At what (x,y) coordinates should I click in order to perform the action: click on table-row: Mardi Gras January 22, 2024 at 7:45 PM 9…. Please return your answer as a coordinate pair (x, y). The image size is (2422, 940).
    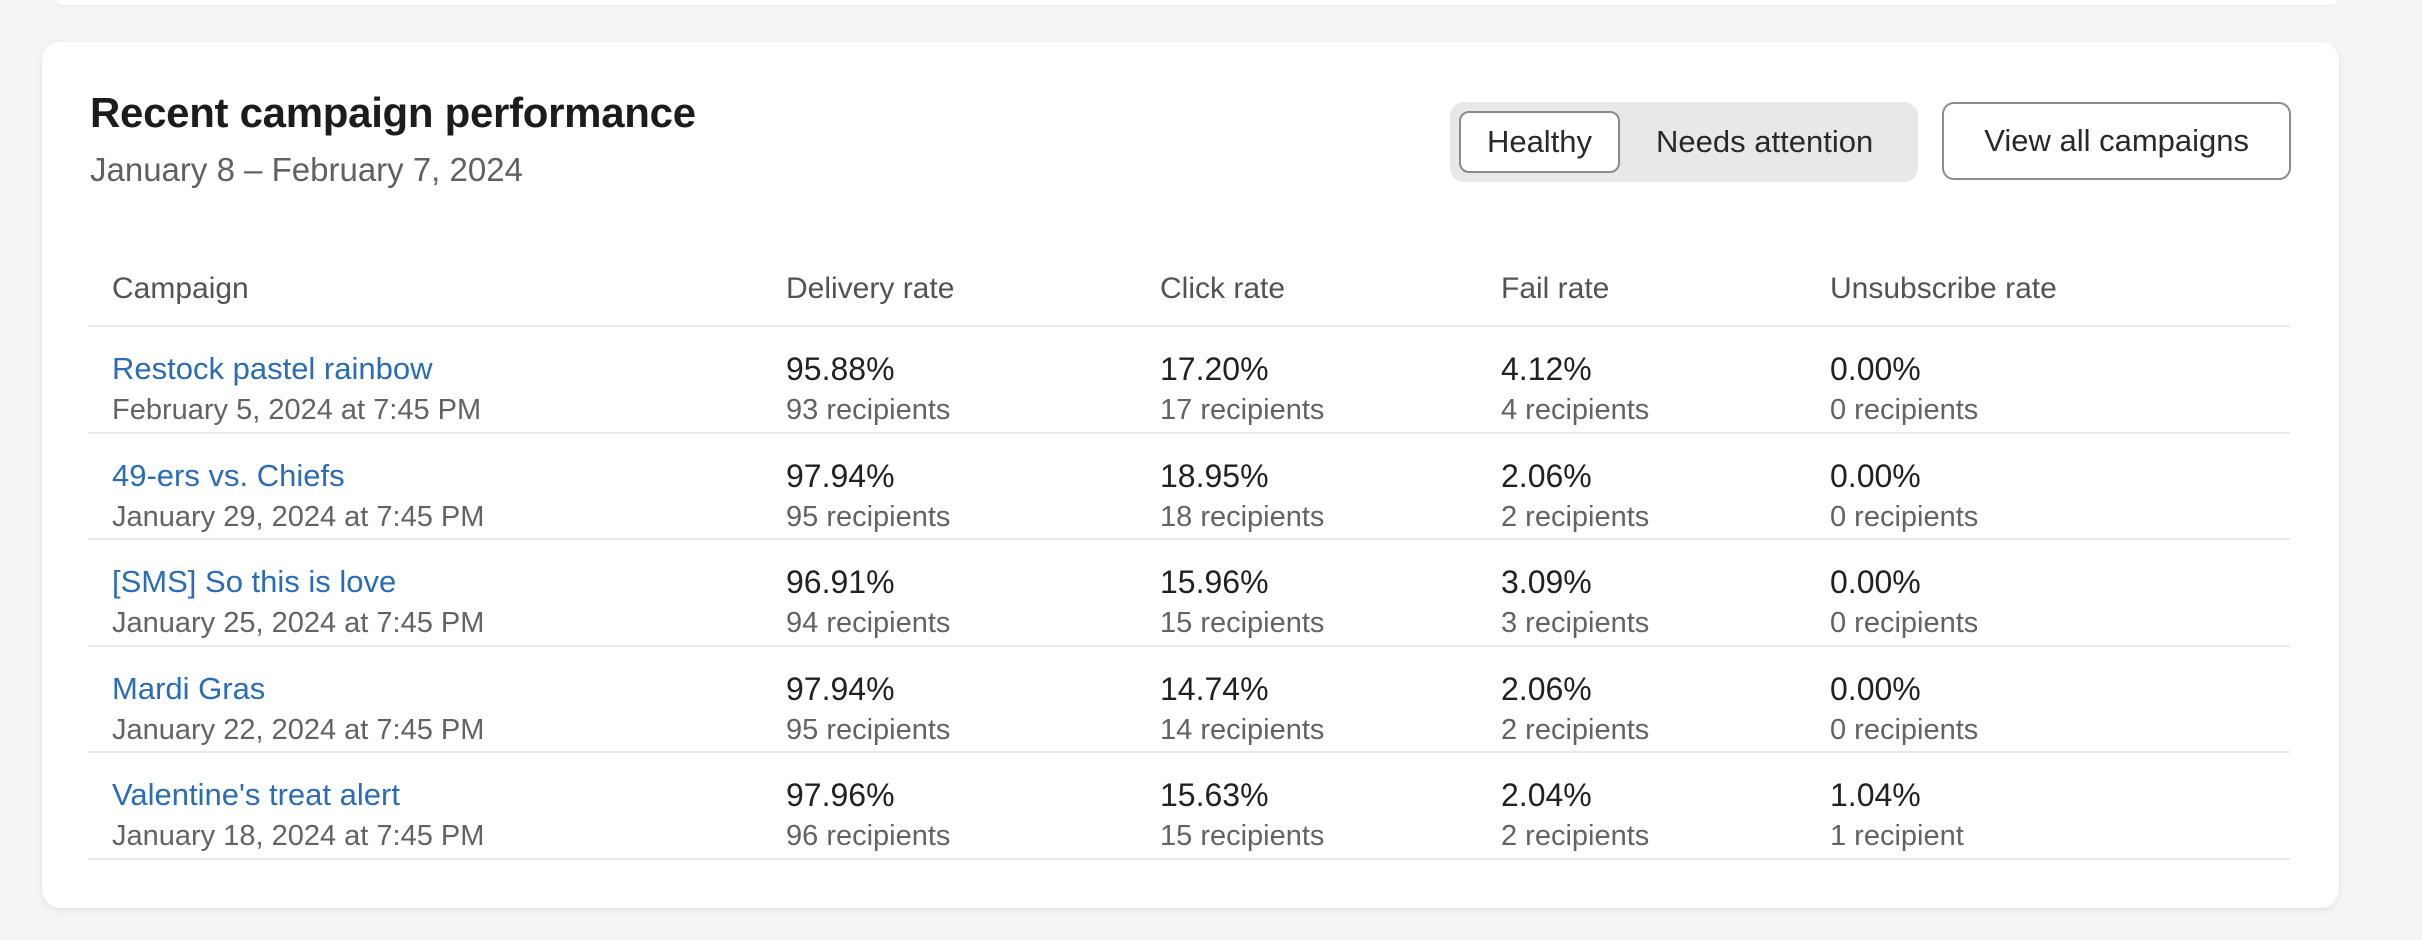
    Looking at the image, I should click on (1189, 700).